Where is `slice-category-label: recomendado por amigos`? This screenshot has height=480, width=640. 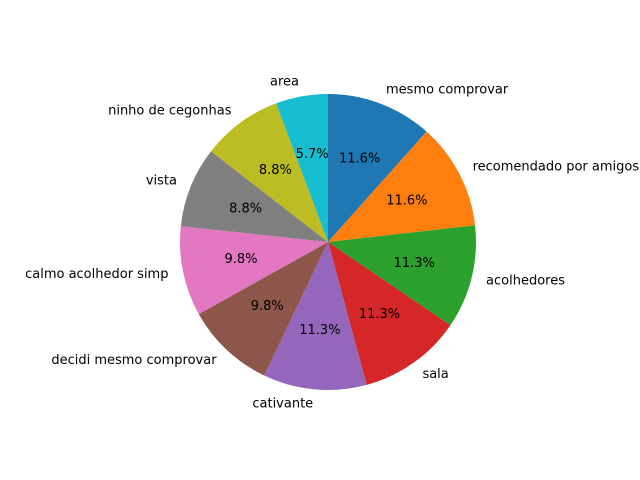 slice-category-label: recomendado por amigos is located at coordinates (556, 167).